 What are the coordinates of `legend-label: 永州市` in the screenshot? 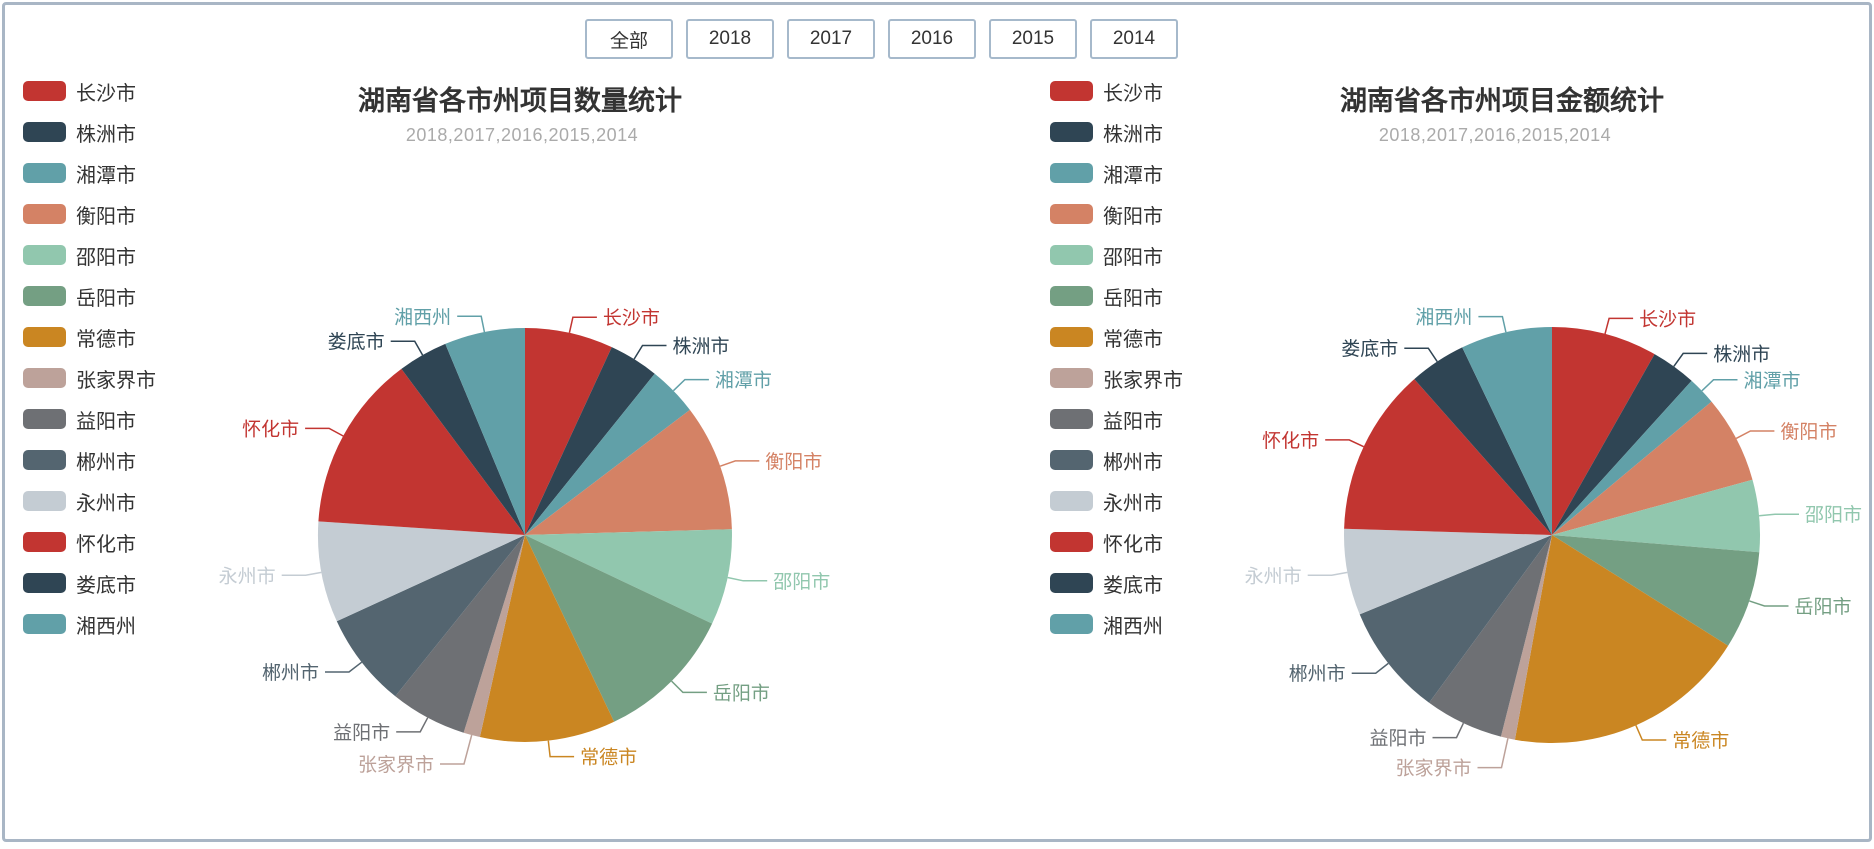 It's located at (106, 503).